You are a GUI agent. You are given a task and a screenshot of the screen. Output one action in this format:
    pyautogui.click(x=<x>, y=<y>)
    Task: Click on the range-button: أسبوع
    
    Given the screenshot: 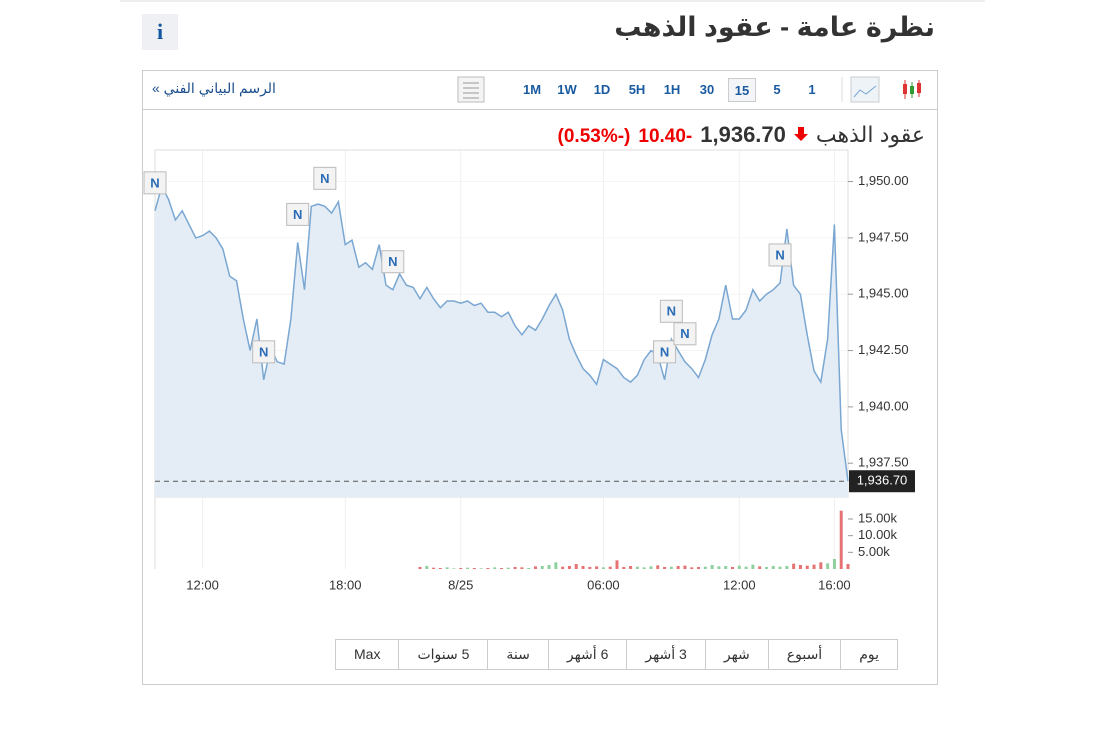 What is the action you would take?
    pyautogui.click(x=803, y=654)
    